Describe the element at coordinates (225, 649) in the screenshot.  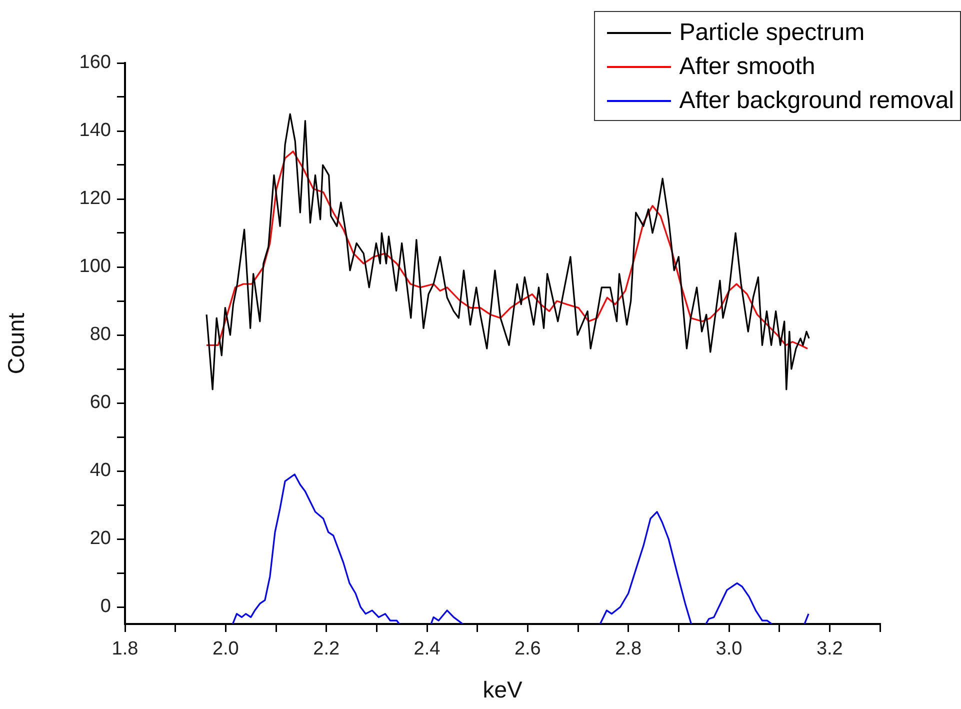
I see `x-tick-label: 2.0` at that location.